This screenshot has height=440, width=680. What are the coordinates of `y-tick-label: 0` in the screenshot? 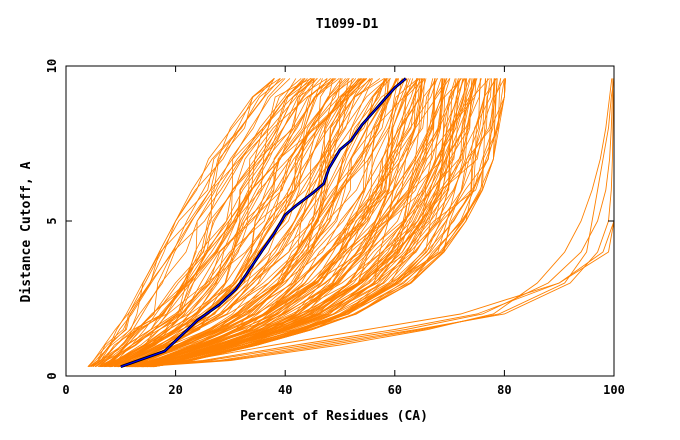 It's located at (52, 375).